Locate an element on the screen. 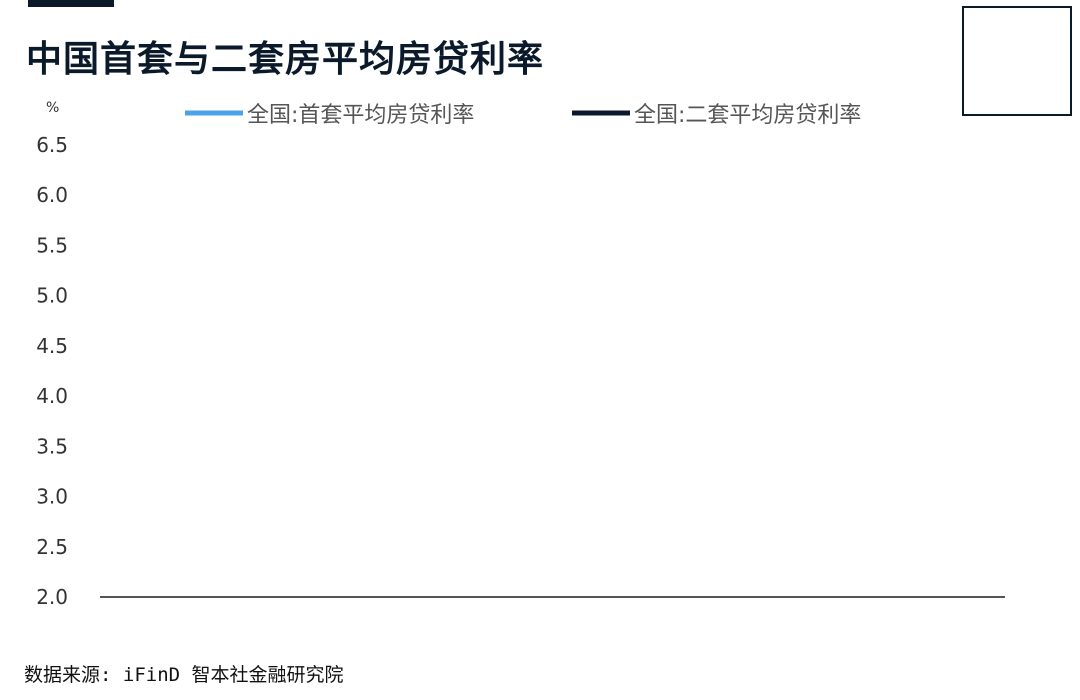 Image resolution: width=1080 pixels, height=700 pixels. legend: 全国:首套平均房贷利率 全国:二套平均房贷利率 is located at coordinates (523, 115).